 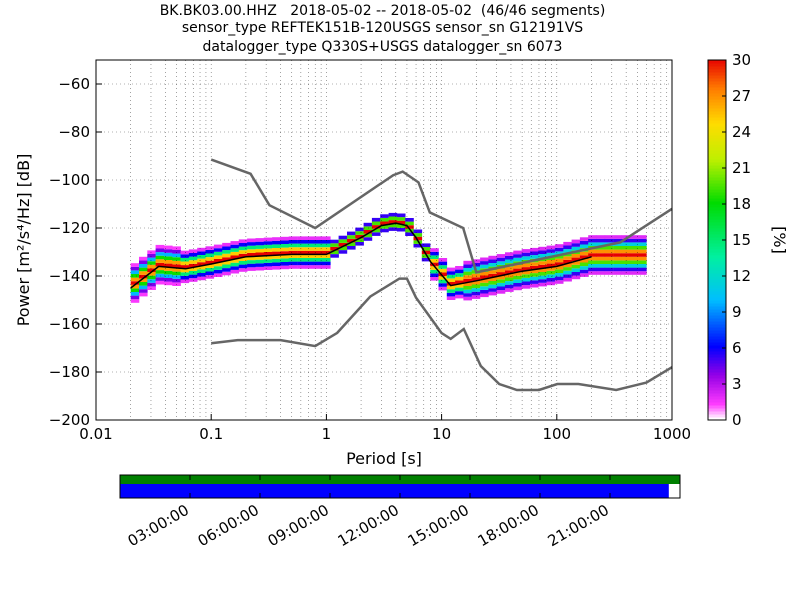 What do you see at coordinates (69, 324) in the screenshot?
I see `y-tick-label: −160` at bounding box center [69, 324].